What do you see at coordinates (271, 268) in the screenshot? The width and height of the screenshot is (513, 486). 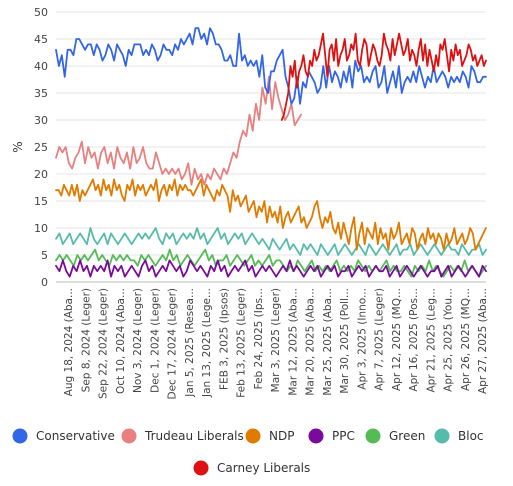 I see `series-line-ppc` at bounding box center [271, 268].